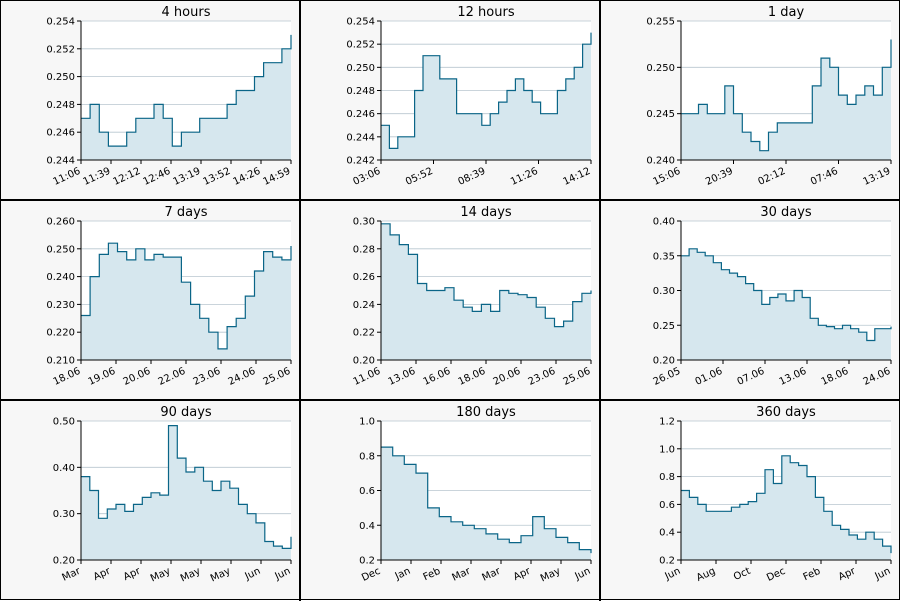 This screenshot has height=601, width=900. I want to click on chart-title: 30 days, so click(786, 212).